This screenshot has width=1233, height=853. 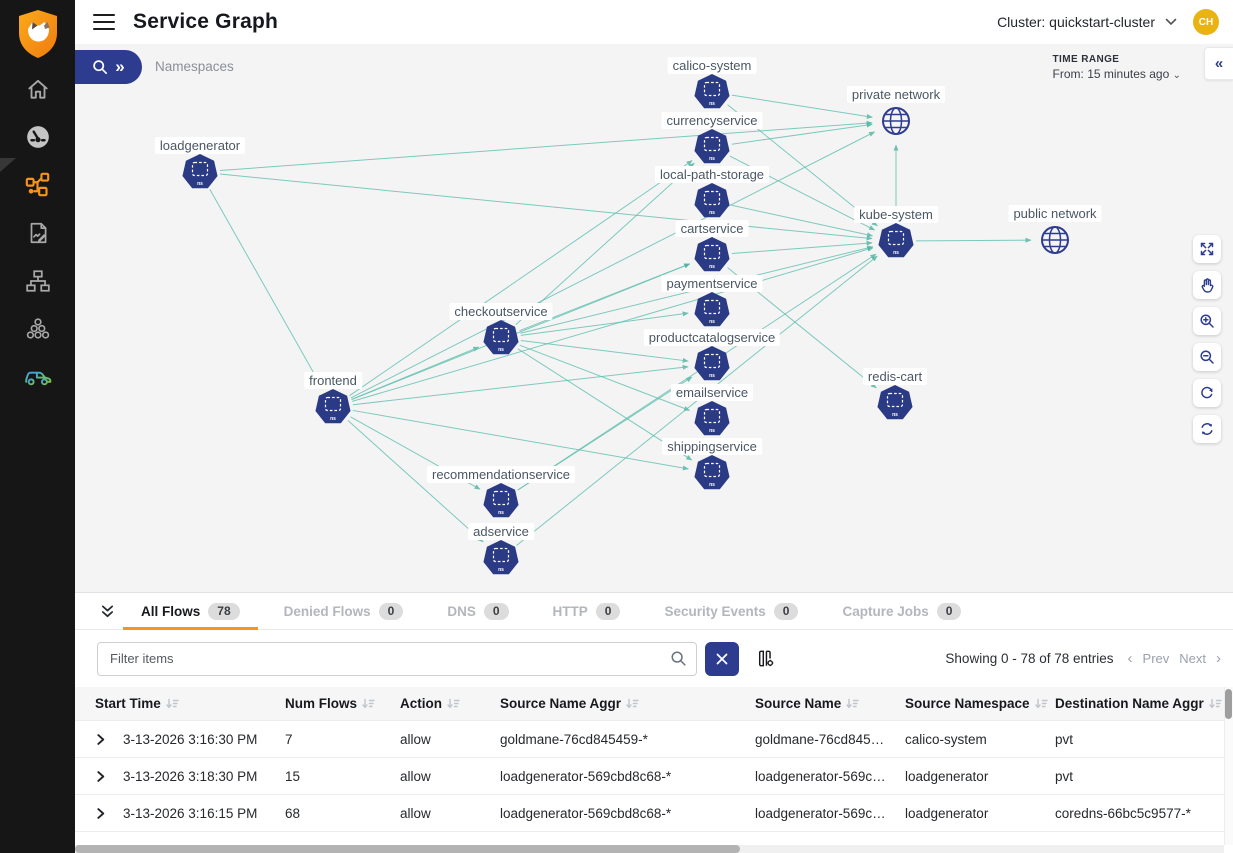 What do you see at coordinates (731, 611) in the screenshot?
I see `tab-security-events: Security Events 0` at bounding box center [731, 611].